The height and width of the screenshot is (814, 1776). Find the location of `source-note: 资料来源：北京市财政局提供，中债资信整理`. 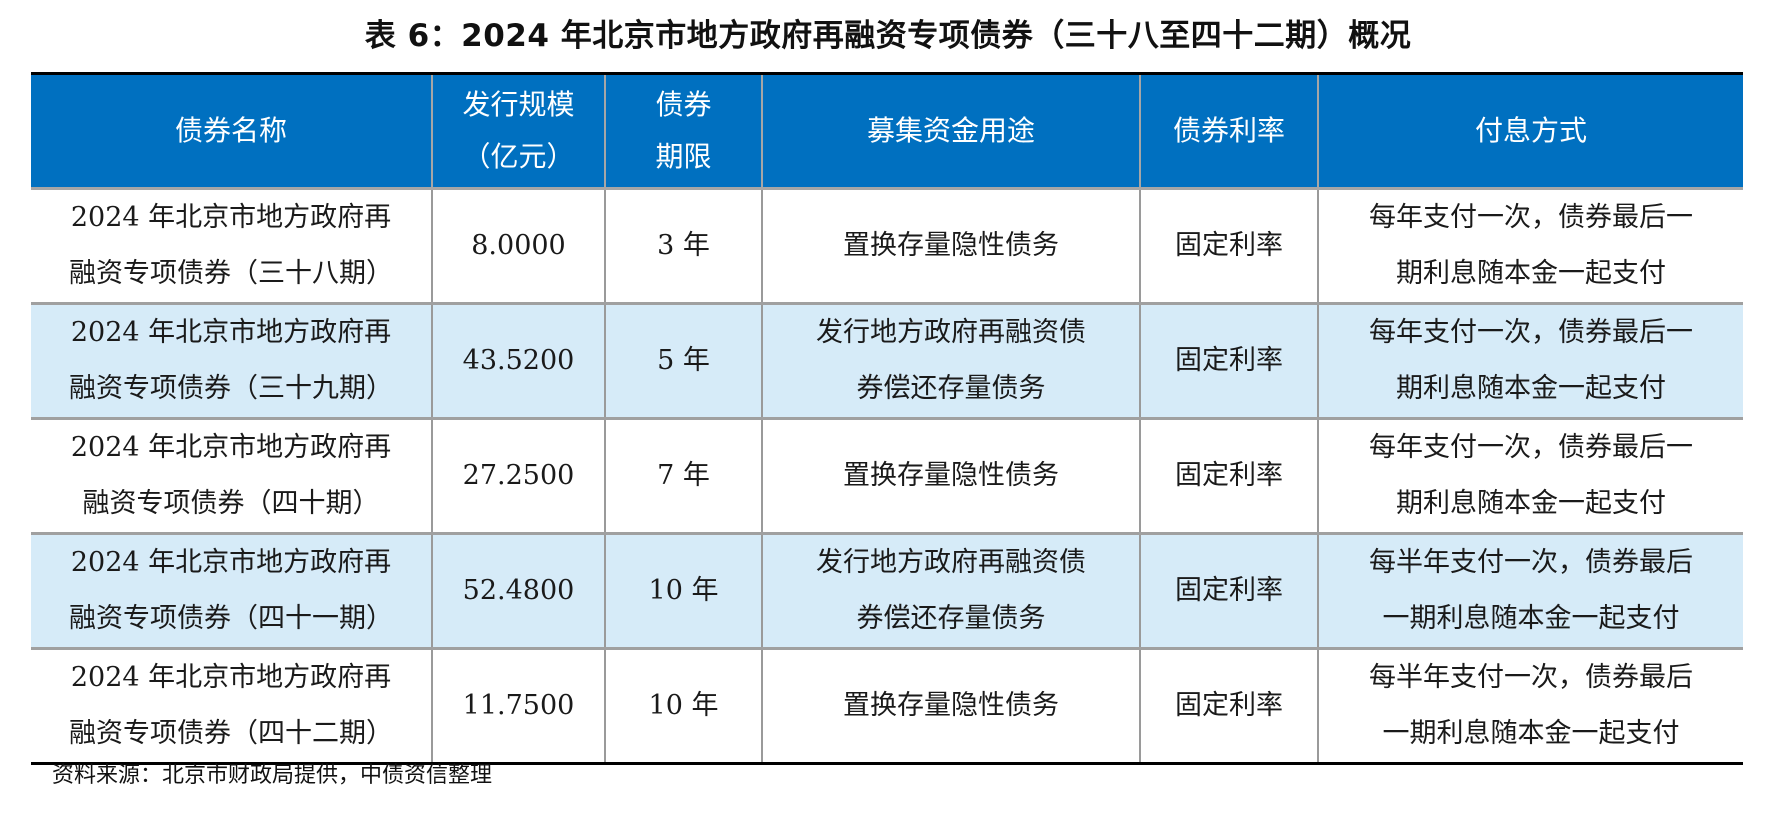

source-note: 资料来源：北京市财政局提供，中债资信整理 is located at coordinates (272, 775).